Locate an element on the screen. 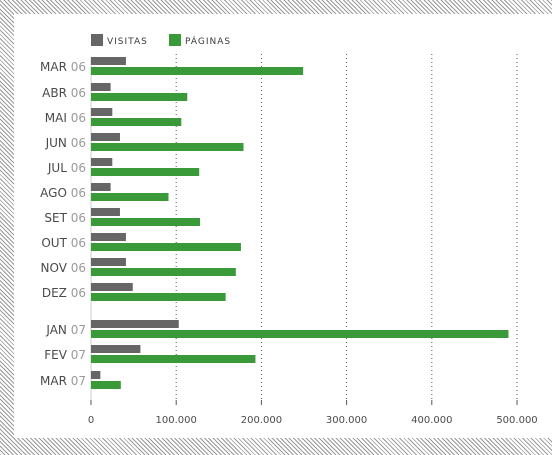 Image resolution: width=552 pixels, height=455 pixels. category-label-5: AGO 06 is located at coordinates (63, 193).